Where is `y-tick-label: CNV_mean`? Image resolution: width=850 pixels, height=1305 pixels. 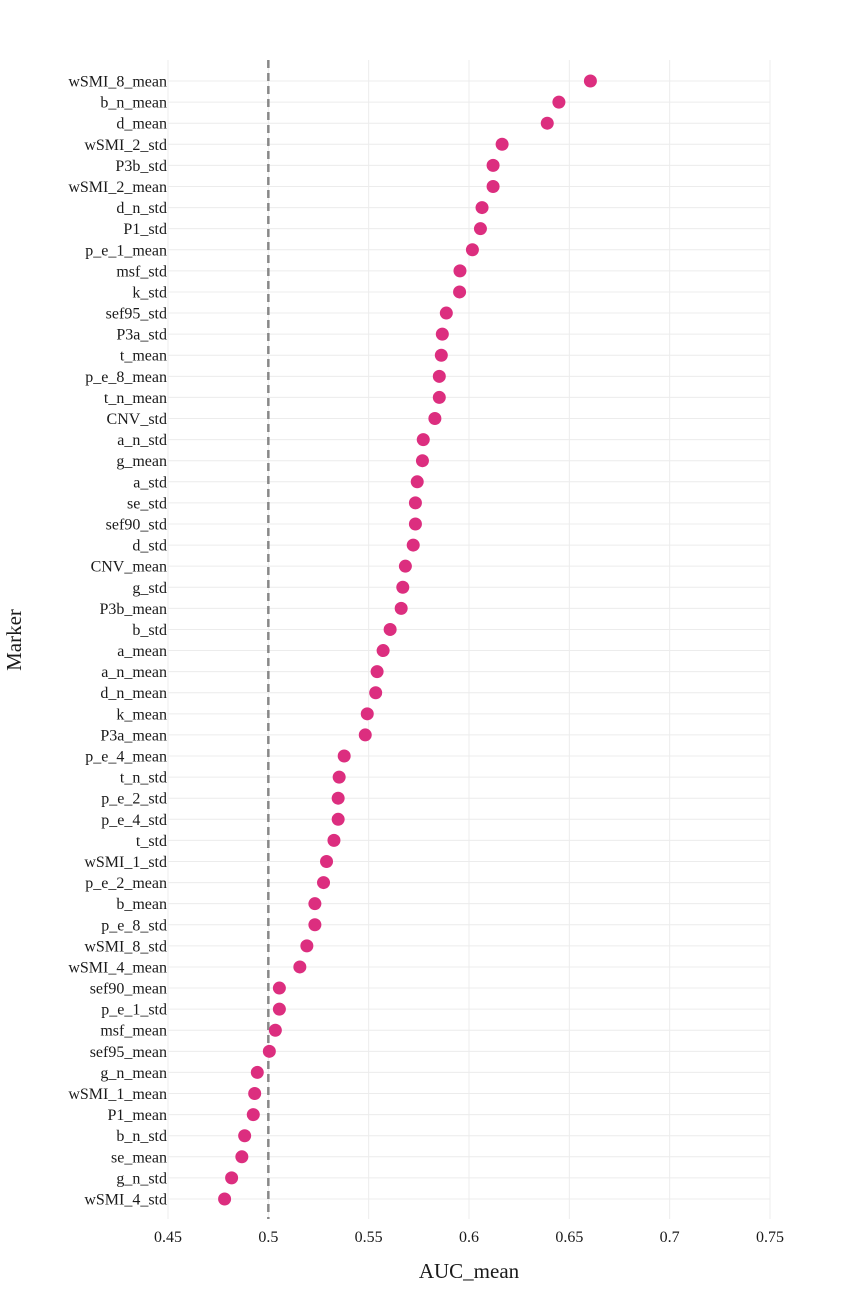 y-tick-label: CNV_mean is located at coordinates (129, 567).